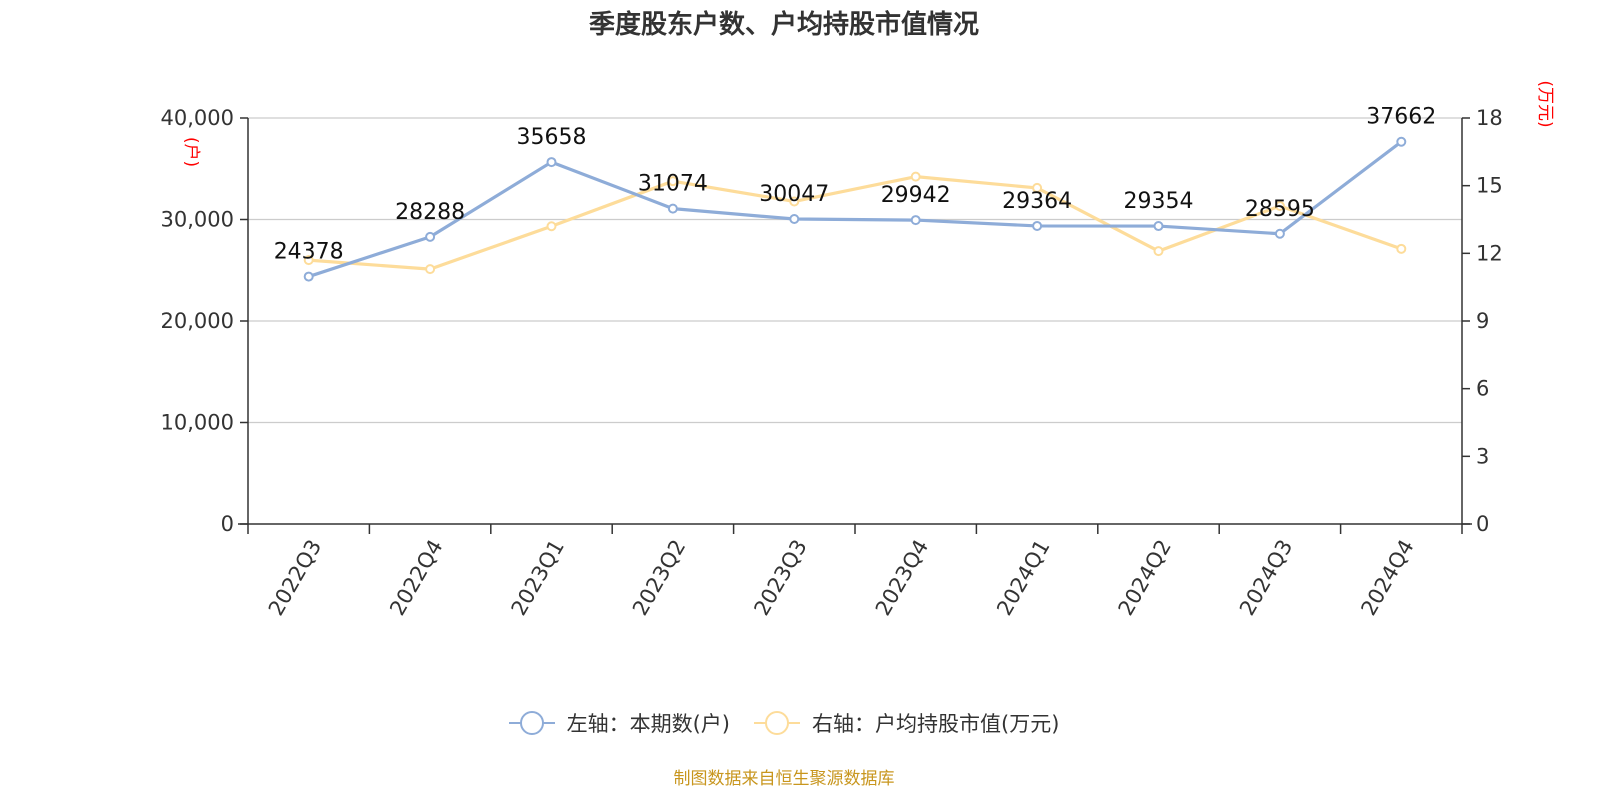  What do you see at coordinates (1145, 578) in the screenshot?
I see `x-axis-category-label: 2024Q2` at bounding box center [1145, 578].